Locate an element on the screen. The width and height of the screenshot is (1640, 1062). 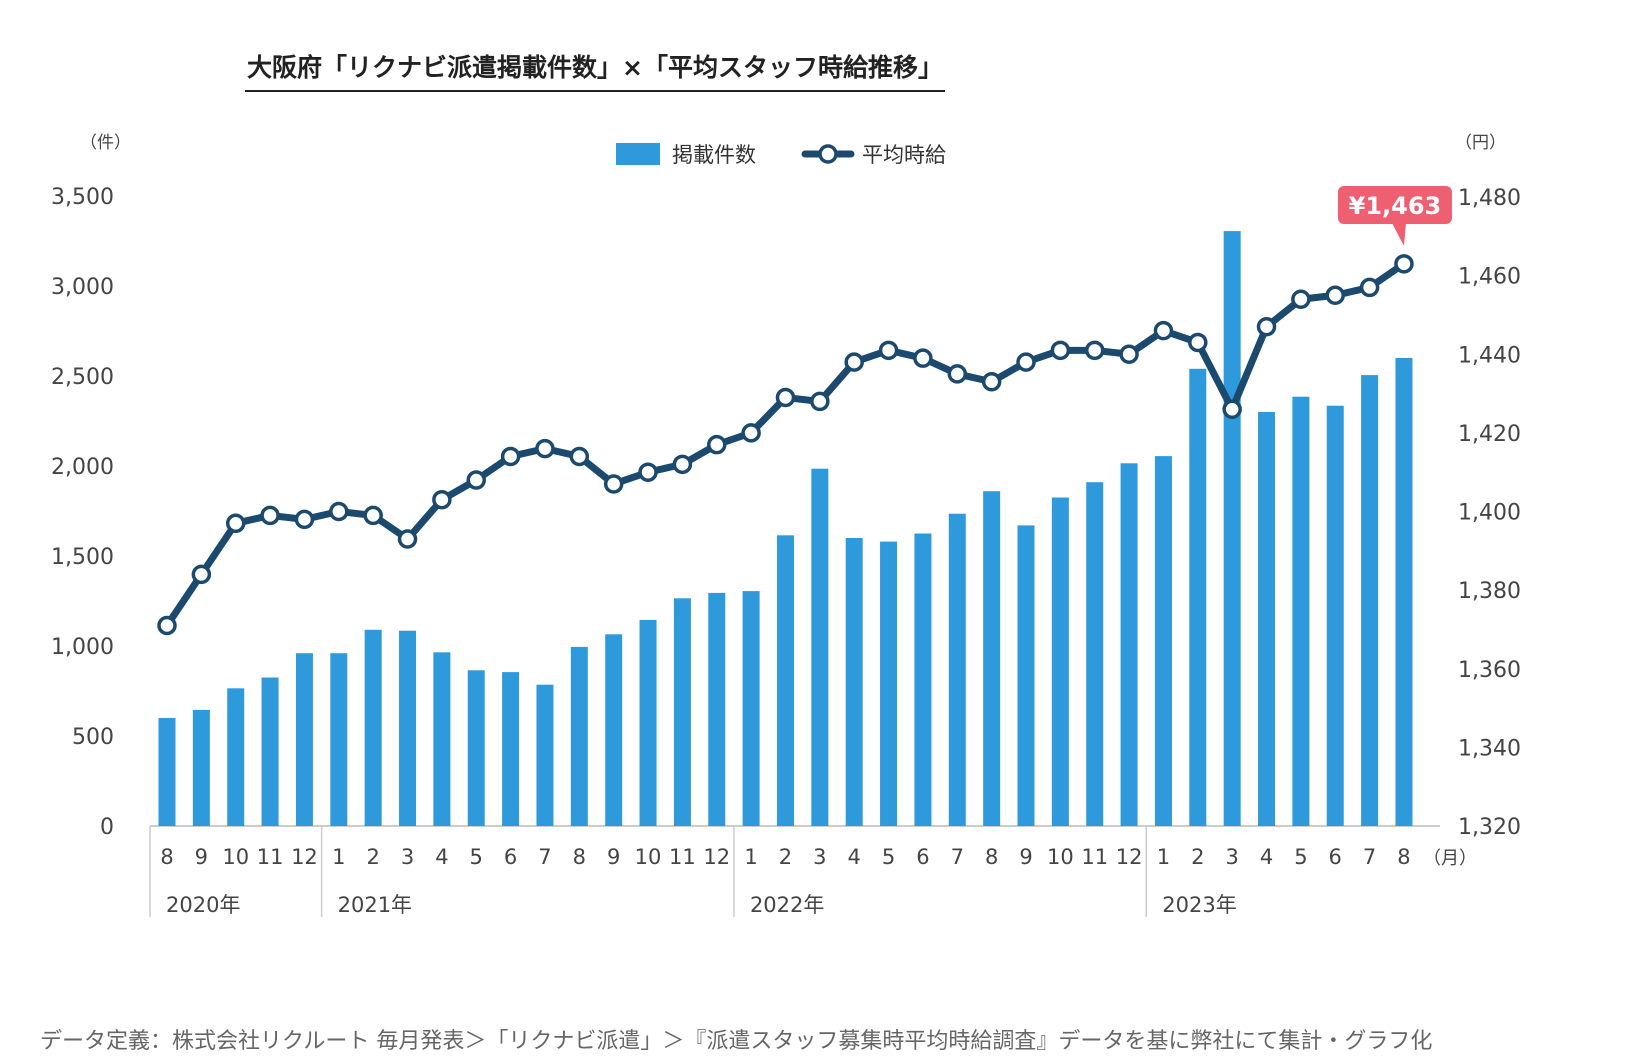
right-tick-label: 1,380 is located at coordinates (1489, 591).